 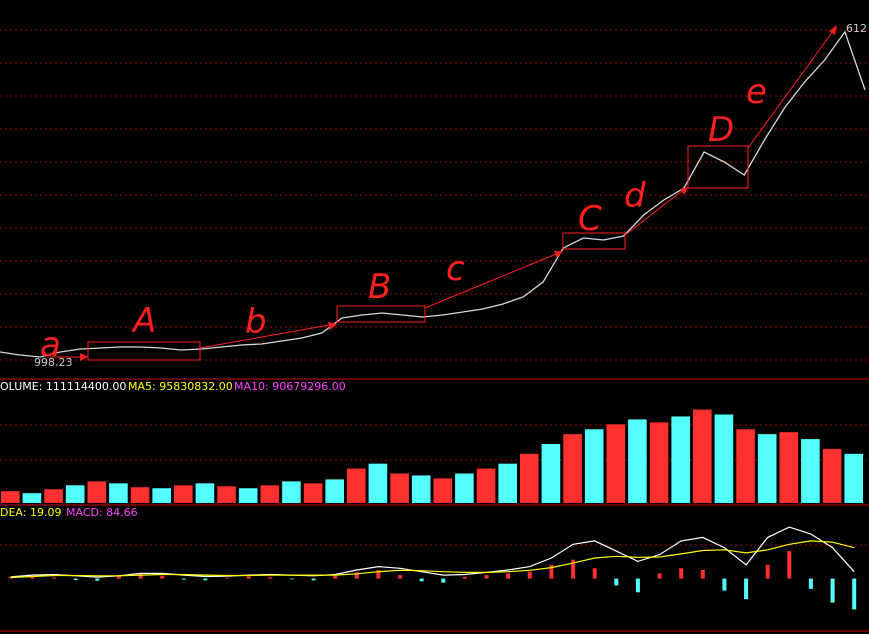 I want to click on macd-label: MACD: 84.66, so click(x=102, y=512).